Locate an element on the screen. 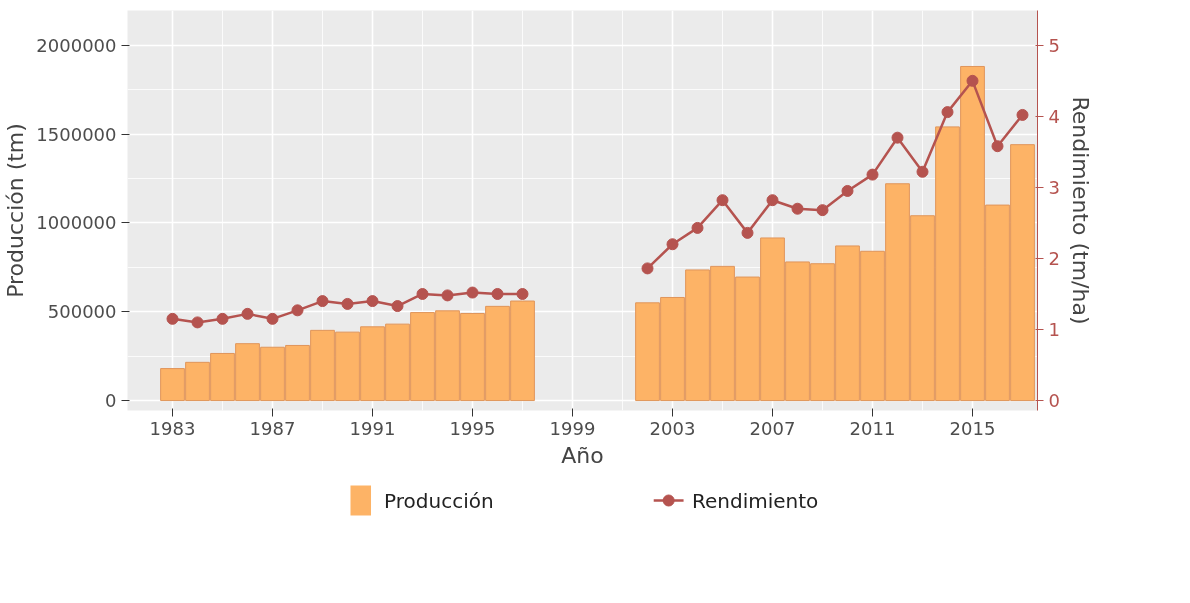  y-axis-title: Producción (tm) is located at coordinates (16, 210).